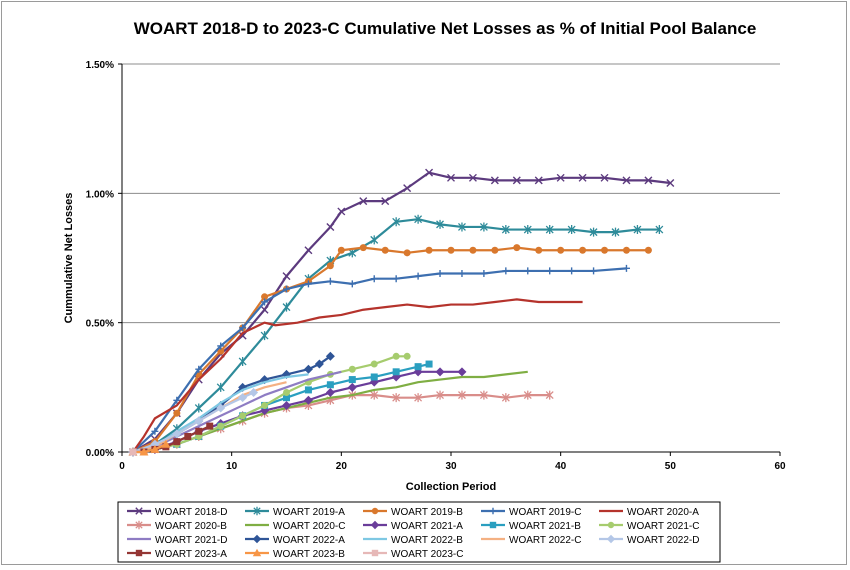 This screenshot has width=850, height=570. Describe the element at coordinates (427, 540) in the screenshot. I see `legend-label: WOART 2022-B` at that location.